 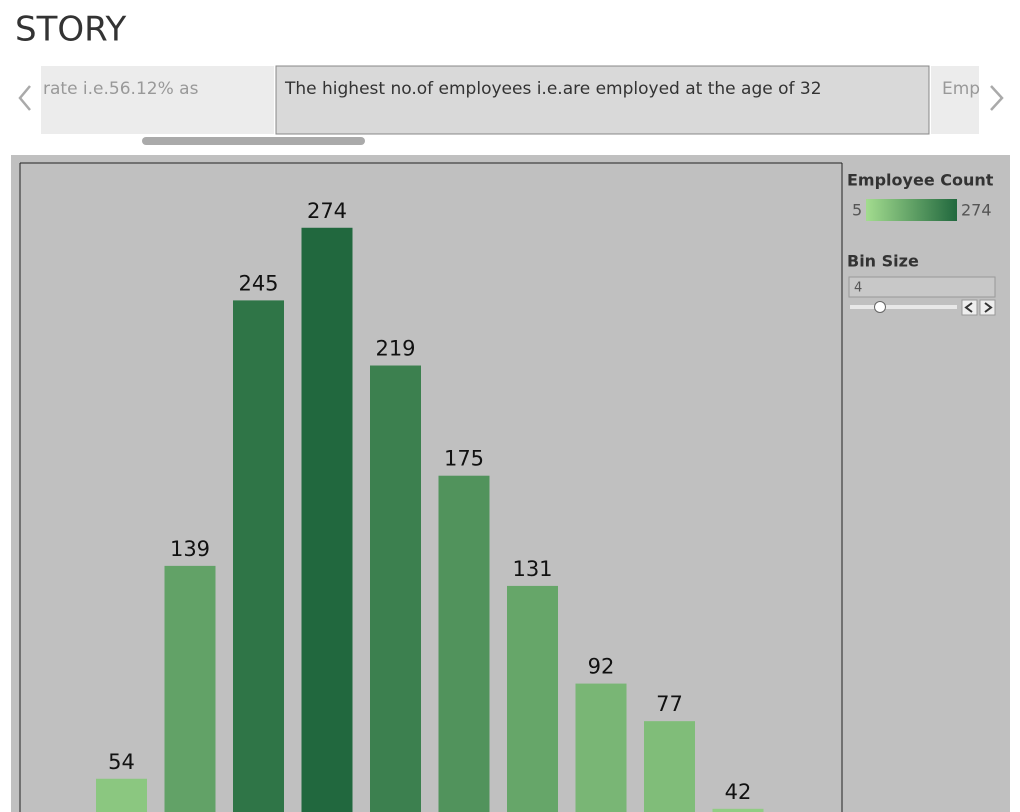 What do you see at coordinates (121, 89) in the screenshot?
I see `story-text: rate i.e.56.12% as` at bounding box center [121, 89].